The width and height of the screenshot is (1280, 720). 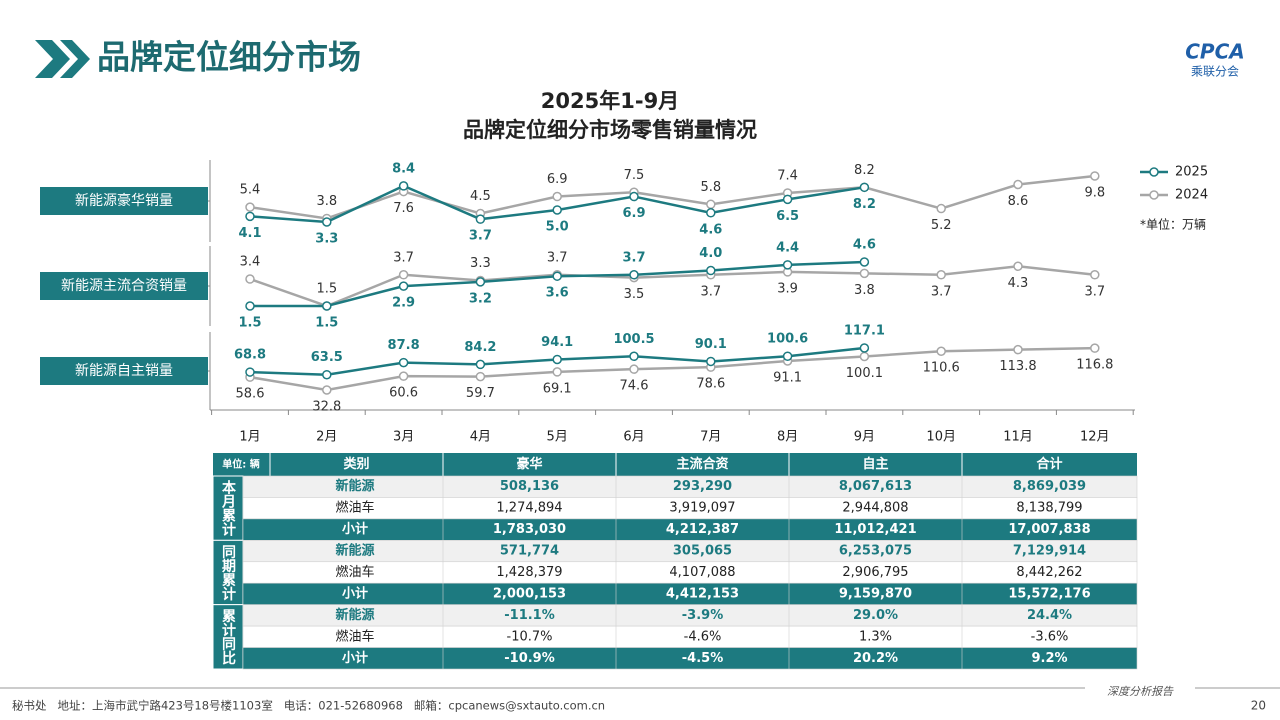 What do you see at coordinates (1049, 551) in the screenshot?
I see `cell-value: 7,129,914` at bounding box center [1049, 551].